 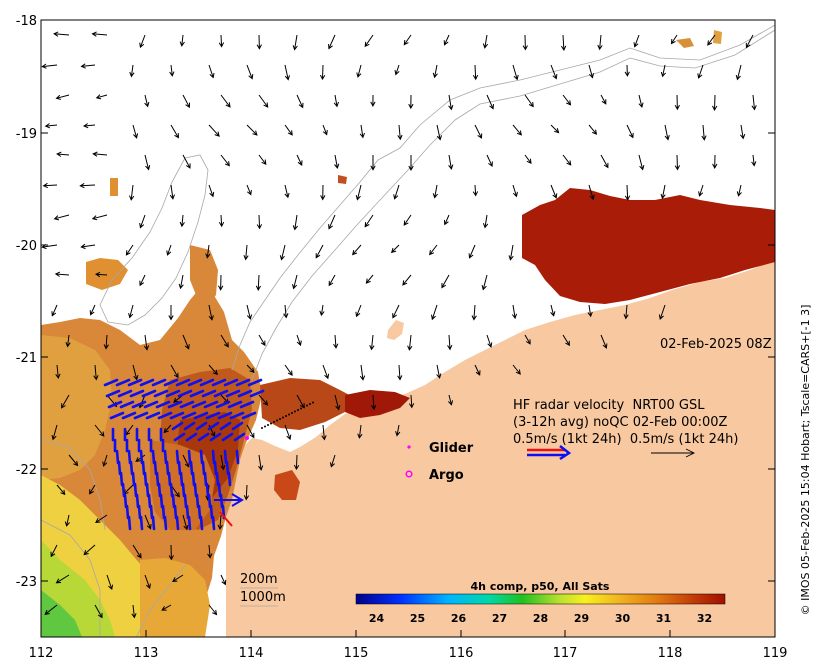 I want to click on argo-label: Argo, so click(x=446, y=475).